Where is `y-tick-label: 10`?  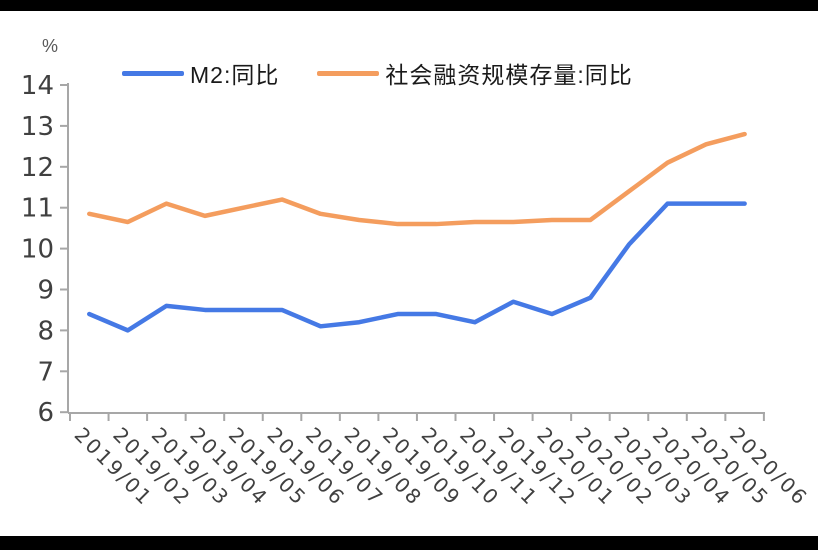
y-tick-label: 10 is located at coordinates (37, 250).